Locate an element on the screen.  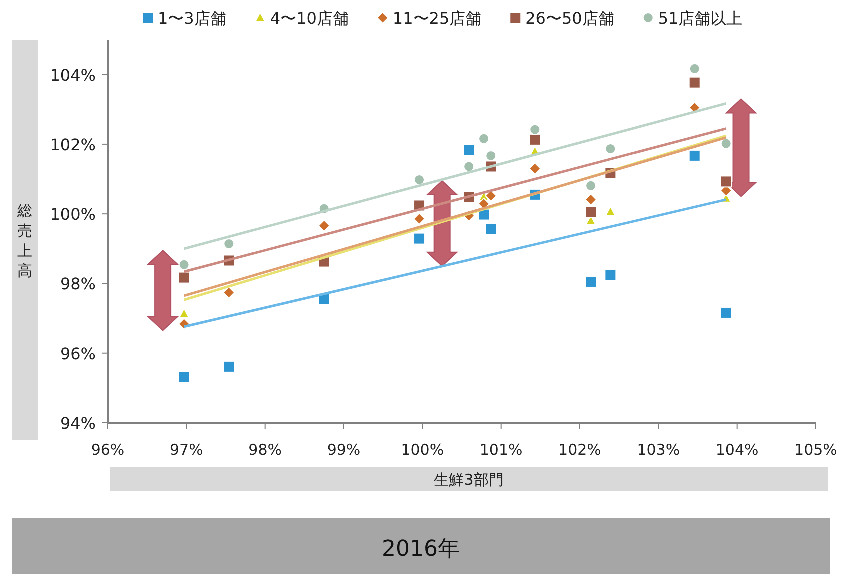
x-axis-title: 生鮮3部門 is located at coordinates (469, 480).